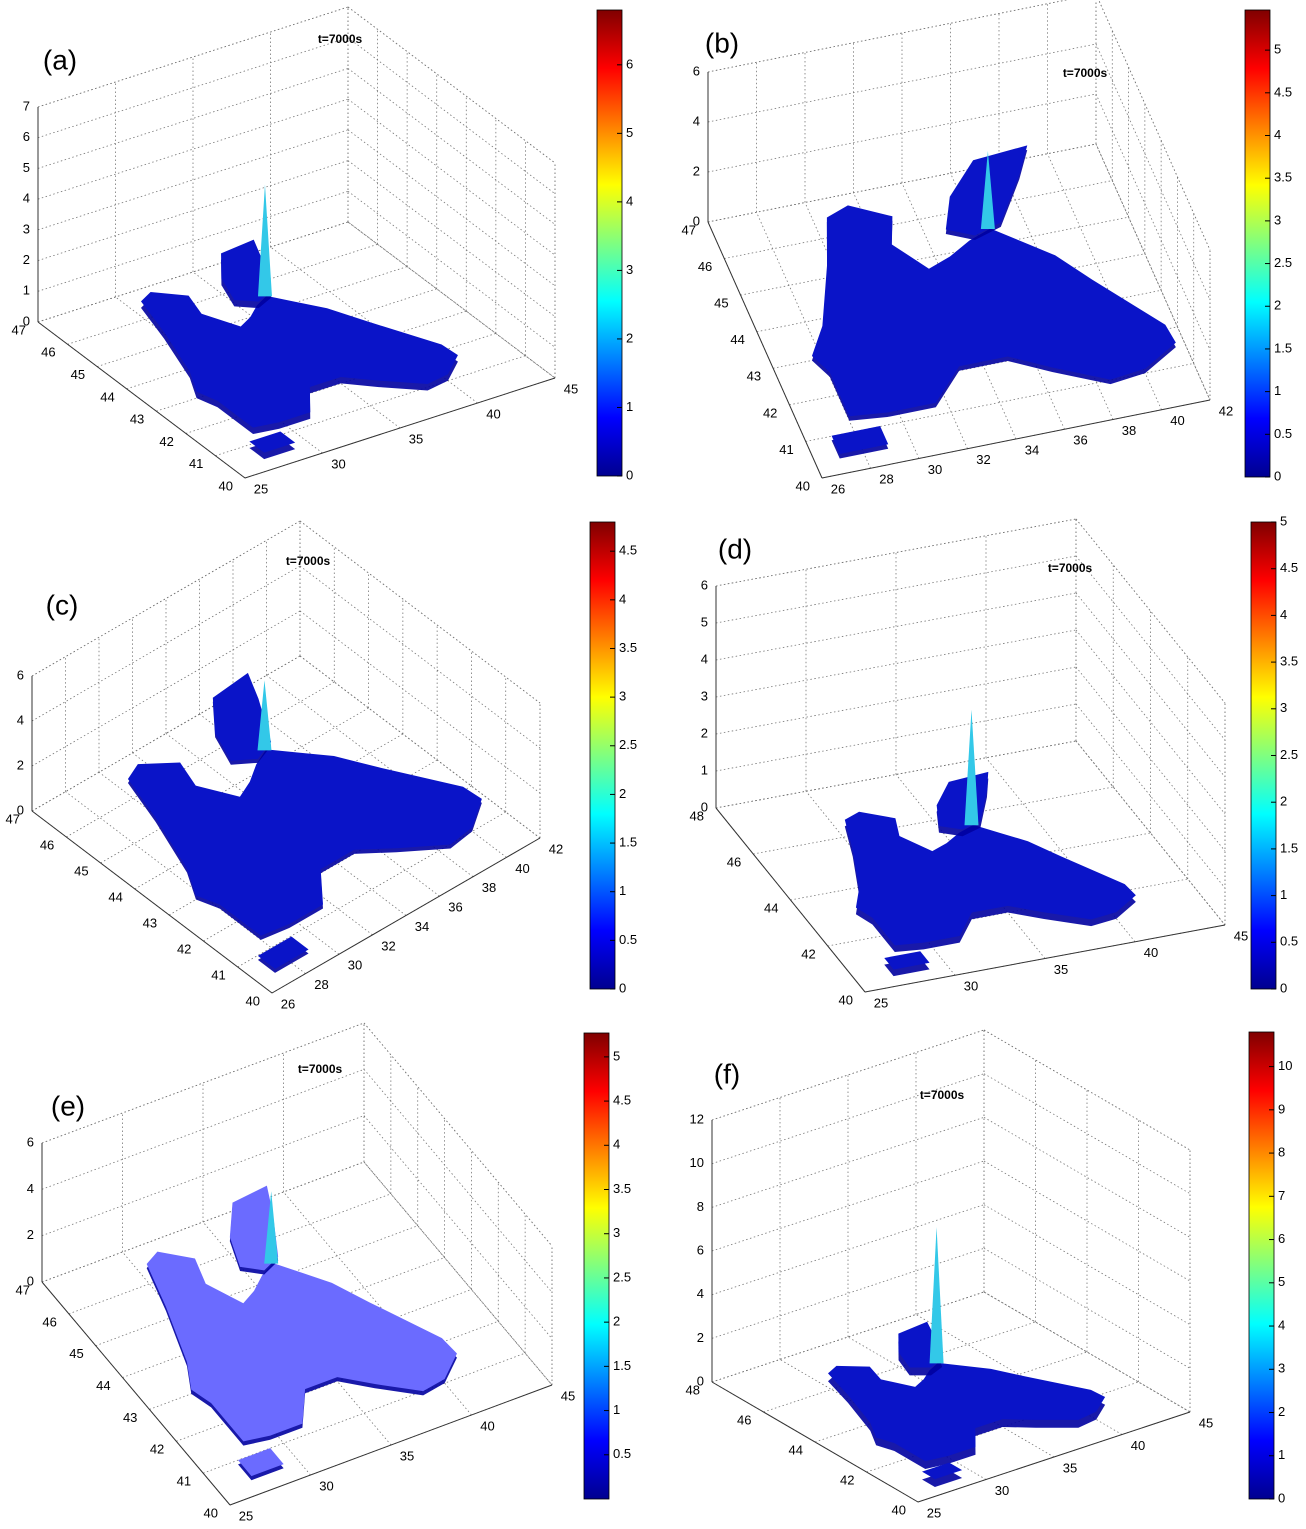 The height and width of the screenshot is (1529, 1306). Describe the element at coordinates (288, 1003) in the screenshot. I see `x-tick-label: 26` at that location.